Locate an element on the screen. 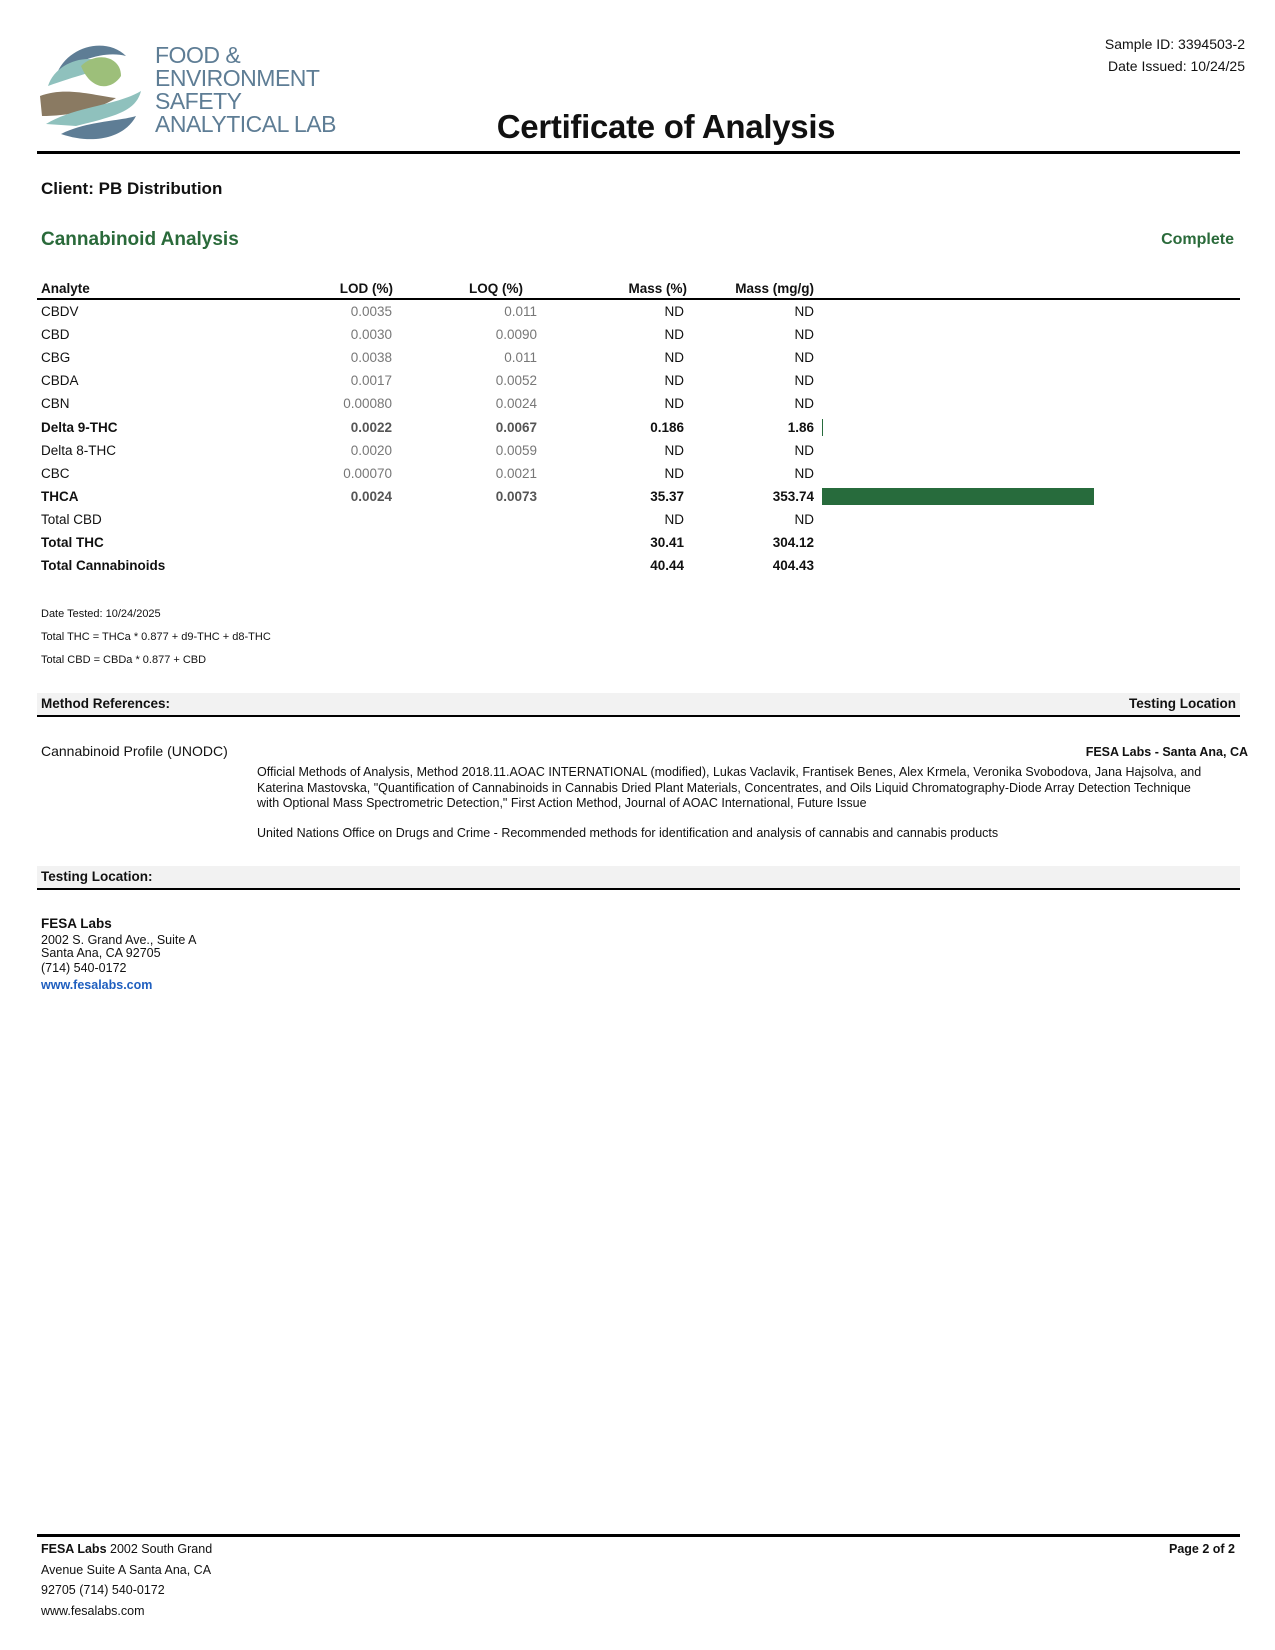  col-lod: LOD (%) is located at coordinates (366, 288).